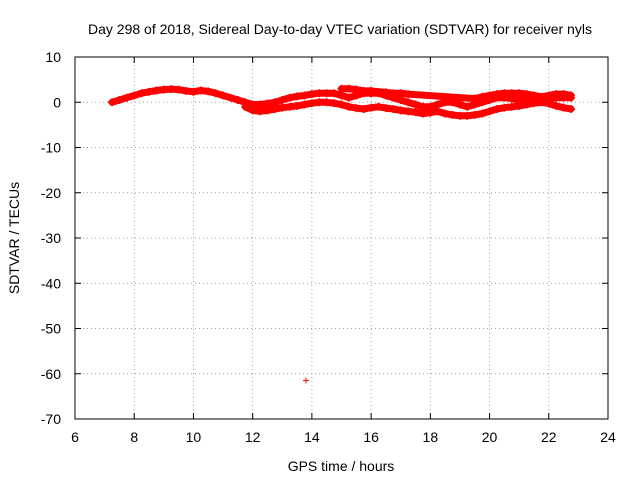 This screenshot has width=640, height=480. Describe the element at coordinates (51, 419) in the screenshot. I see `y-tick-label: -70` at that location.